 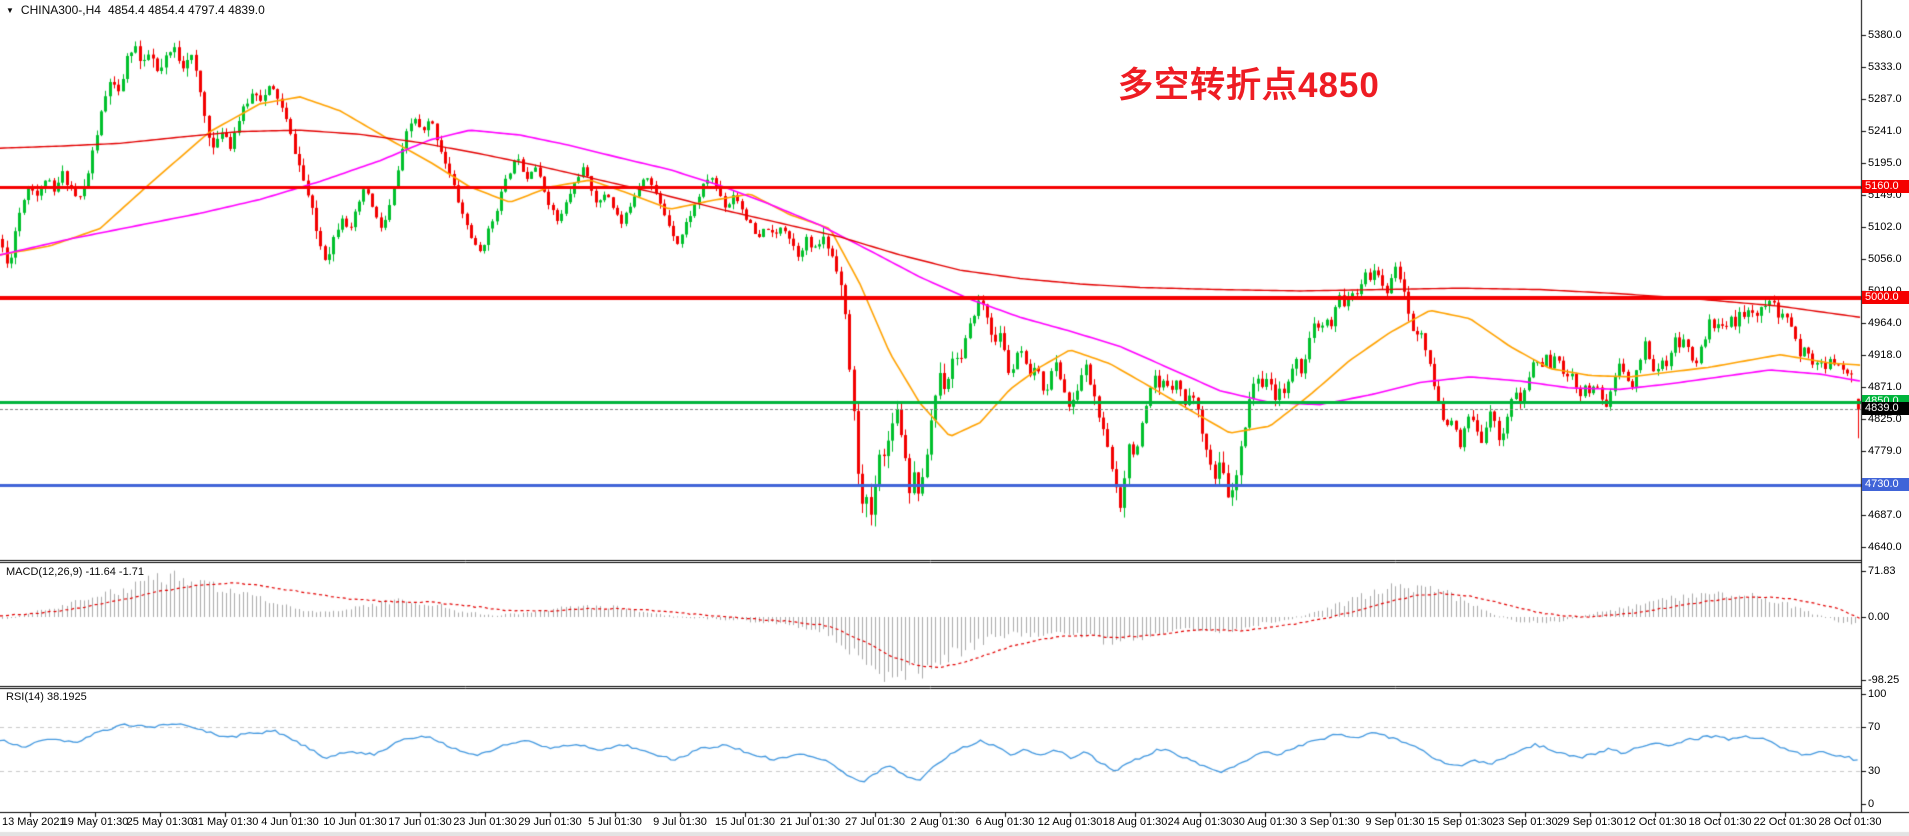 I want to click on price-tick-label: 4687.0, so click(x=1885, y=514).